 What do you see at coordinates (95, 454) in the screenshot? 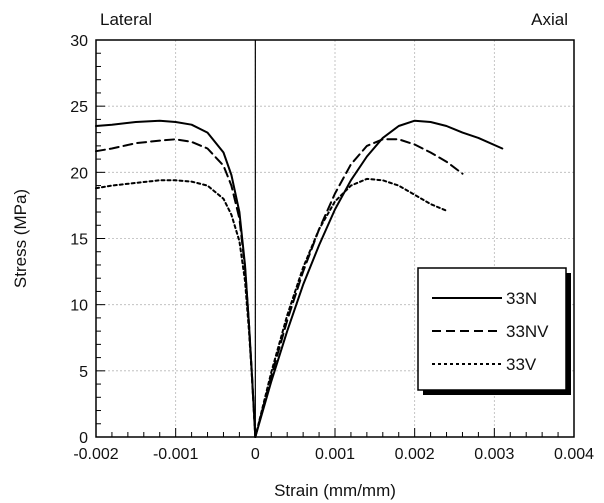
I see `x-tick-label: -0.002` at bounding box center [95, 454].